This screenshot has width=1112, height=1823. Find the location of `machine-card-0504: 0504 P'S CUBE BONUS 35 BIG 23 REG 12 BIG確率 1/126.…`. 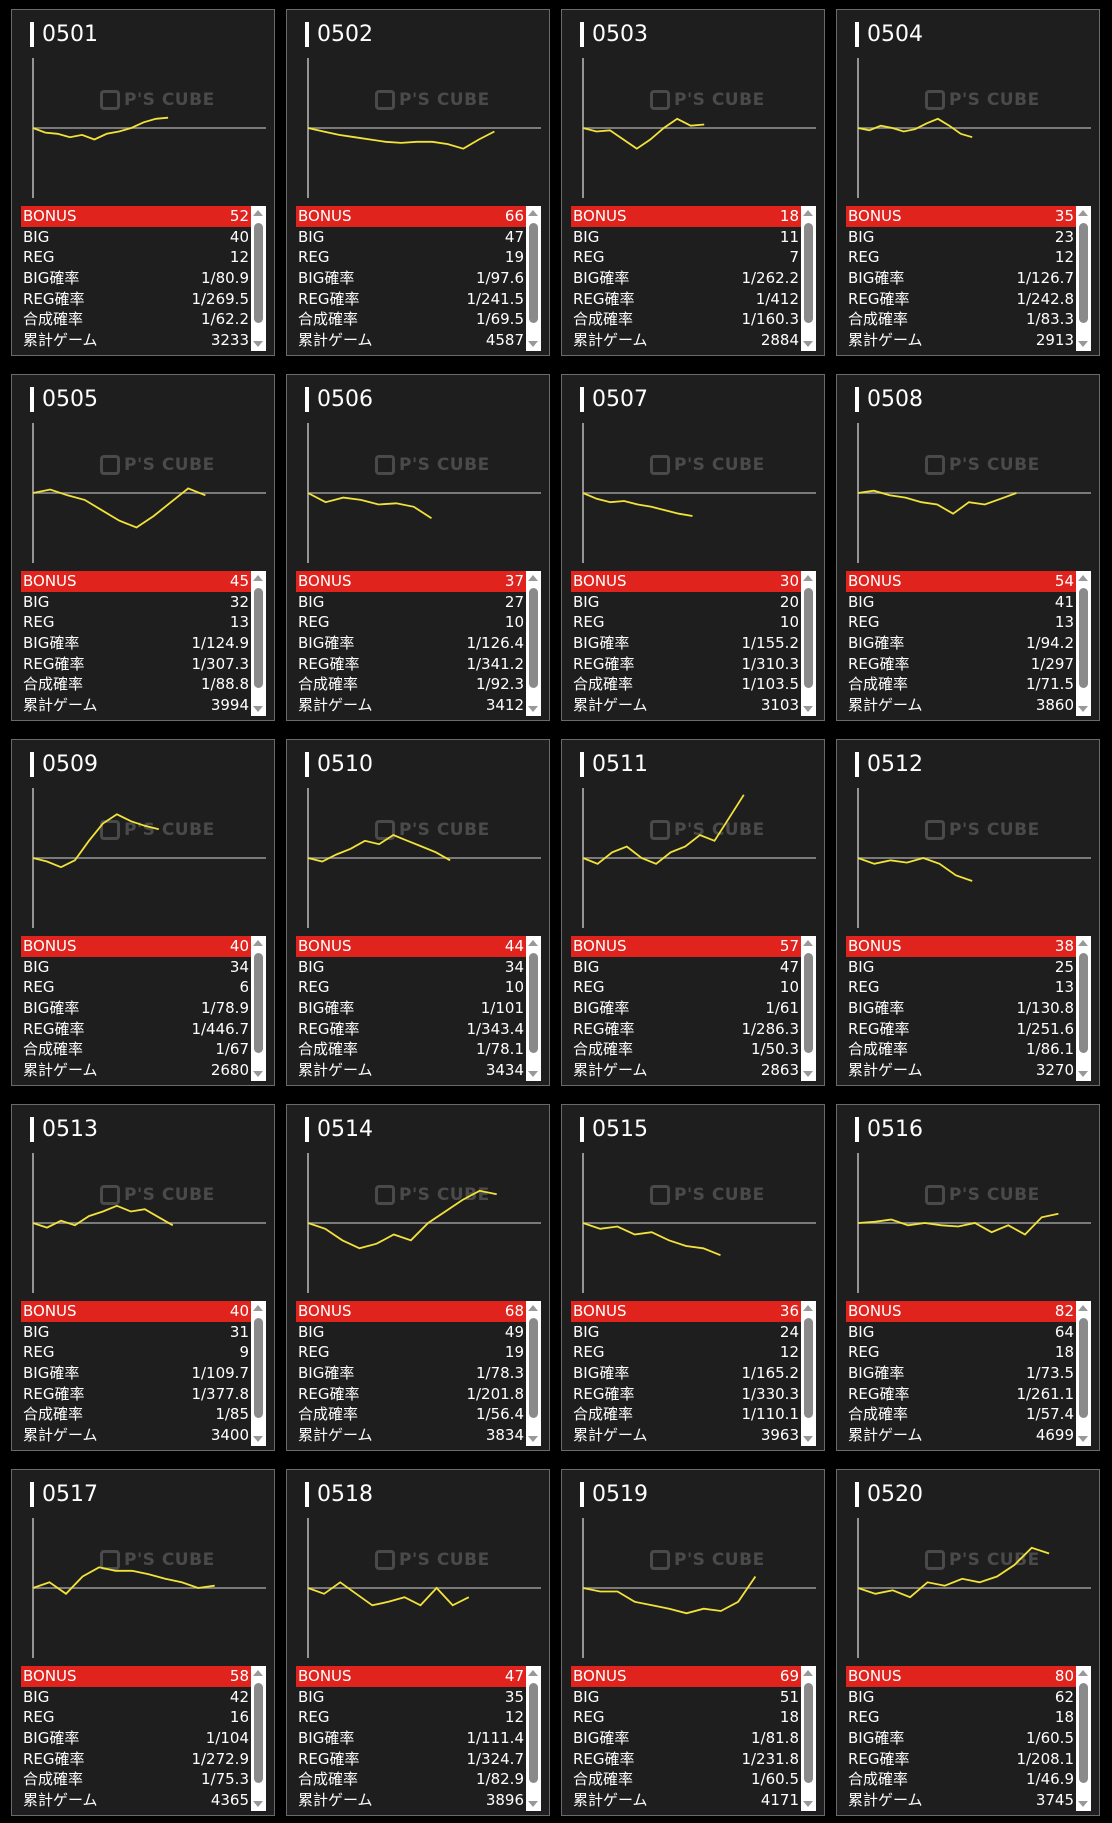

machine-card-0504: 0504 P'S CUBE BONUS 35 BIG 23 REG 12 BIG確率 1/126.… is located at coordinates (968, 182).